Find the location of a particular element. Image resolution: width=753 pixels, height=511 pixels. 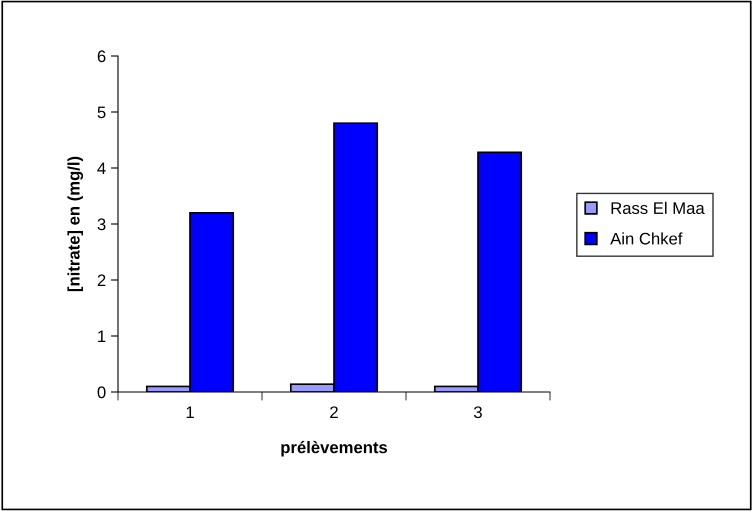

y-tick-label: 6 is located at coordinates (102, 56).